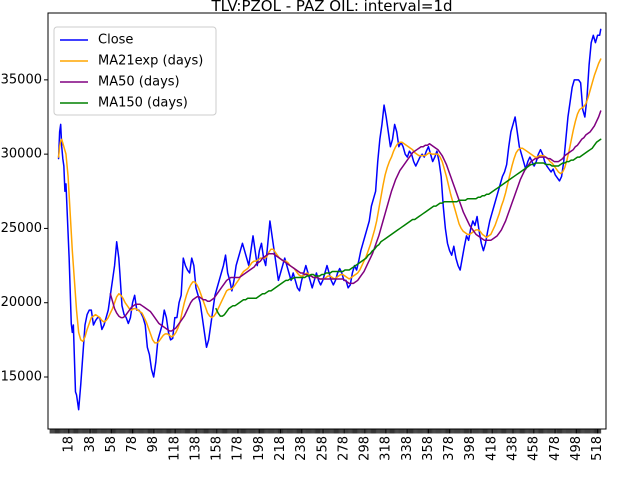  What do you see at coordinates (69, 444) in the screenshot?
I see `x-tick-label: 18` at bounding box center [69, 444].